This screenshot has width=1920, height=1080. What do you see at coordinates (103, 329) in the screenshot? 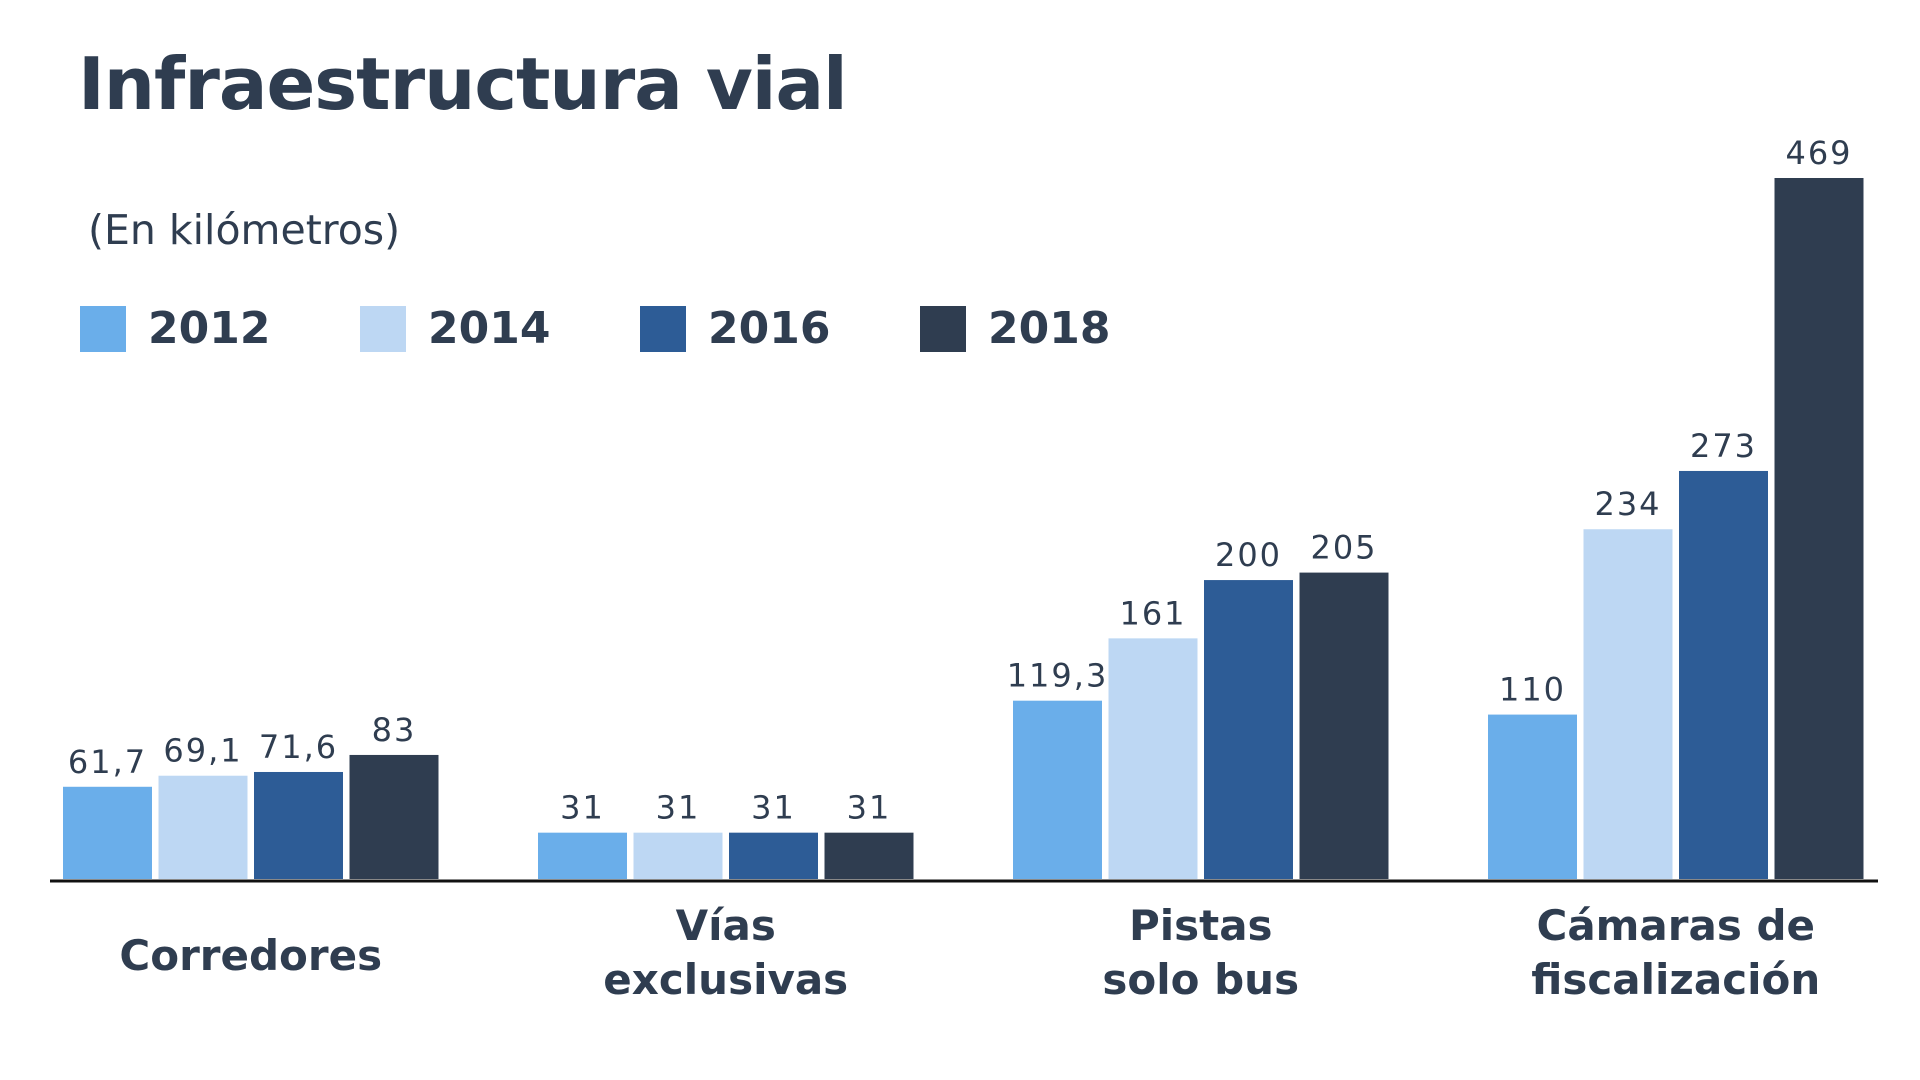
I see `legend-swatch-2012` at bounding box center [103, 329].